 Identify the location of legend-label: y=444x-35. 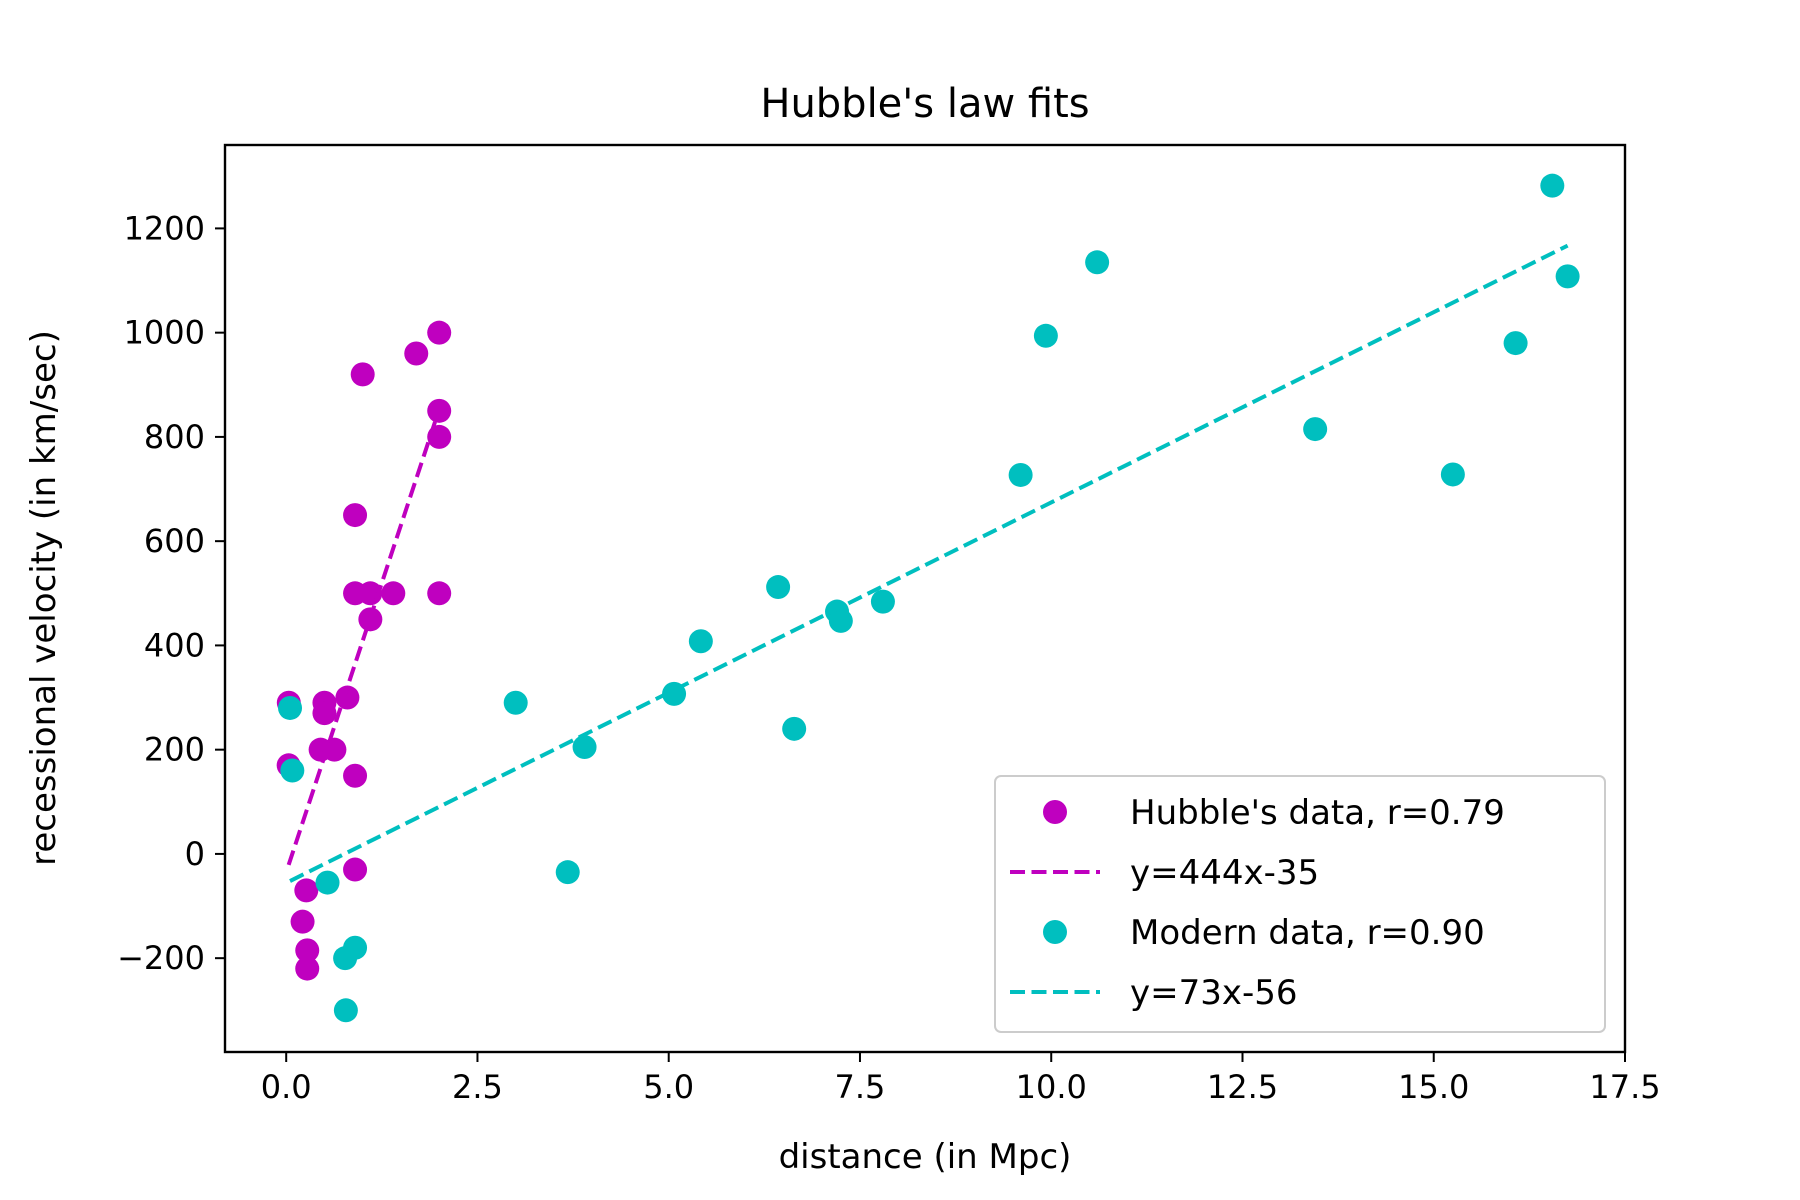
(1224, 873).